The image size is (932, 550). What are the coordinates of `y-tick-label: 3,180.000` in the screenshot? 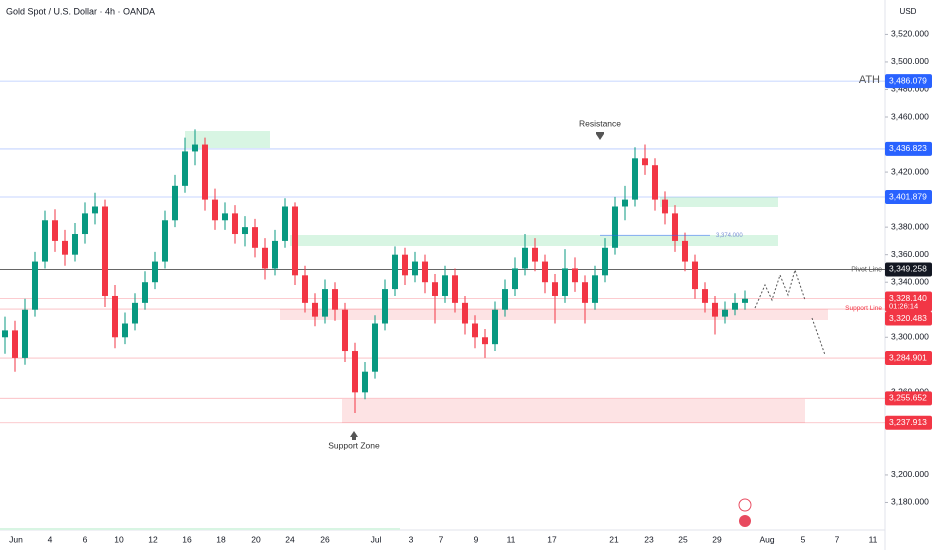 It's located at (910, 502).